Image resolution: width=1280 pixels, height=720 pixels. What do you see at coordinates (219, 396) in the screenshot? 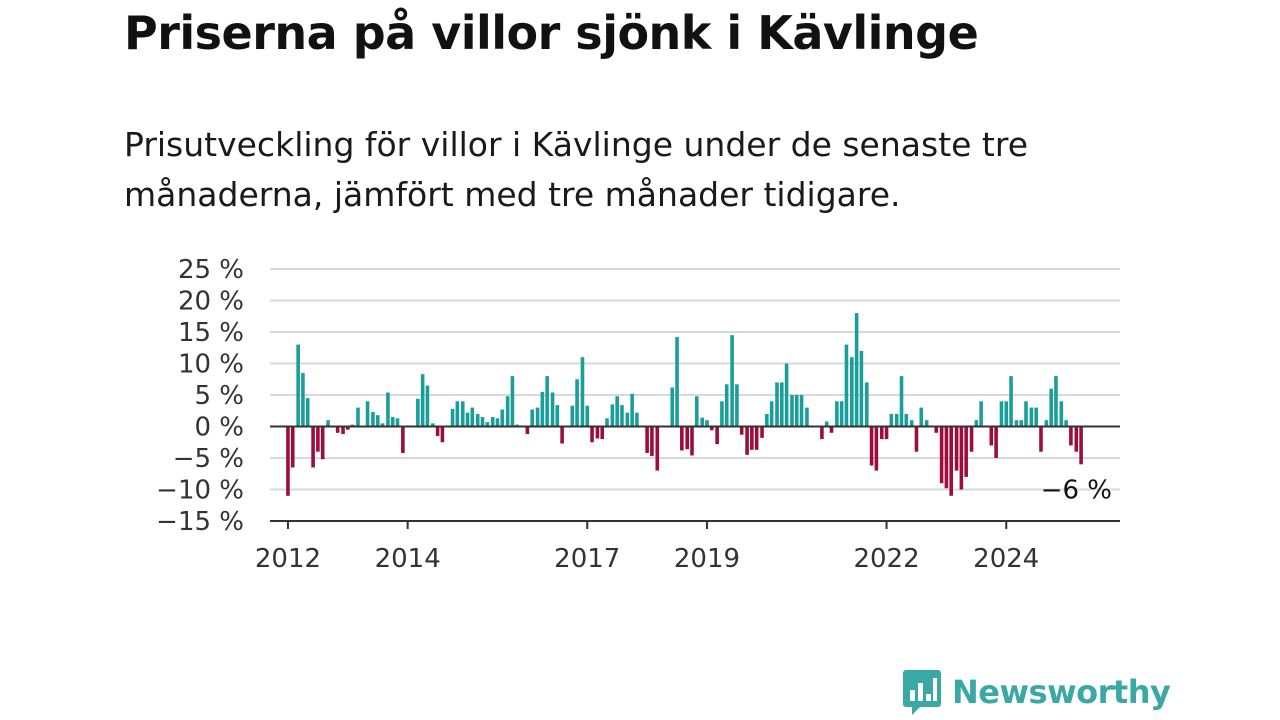
I see `y-tick-label: 5 %` at bounding box center [219, 396].